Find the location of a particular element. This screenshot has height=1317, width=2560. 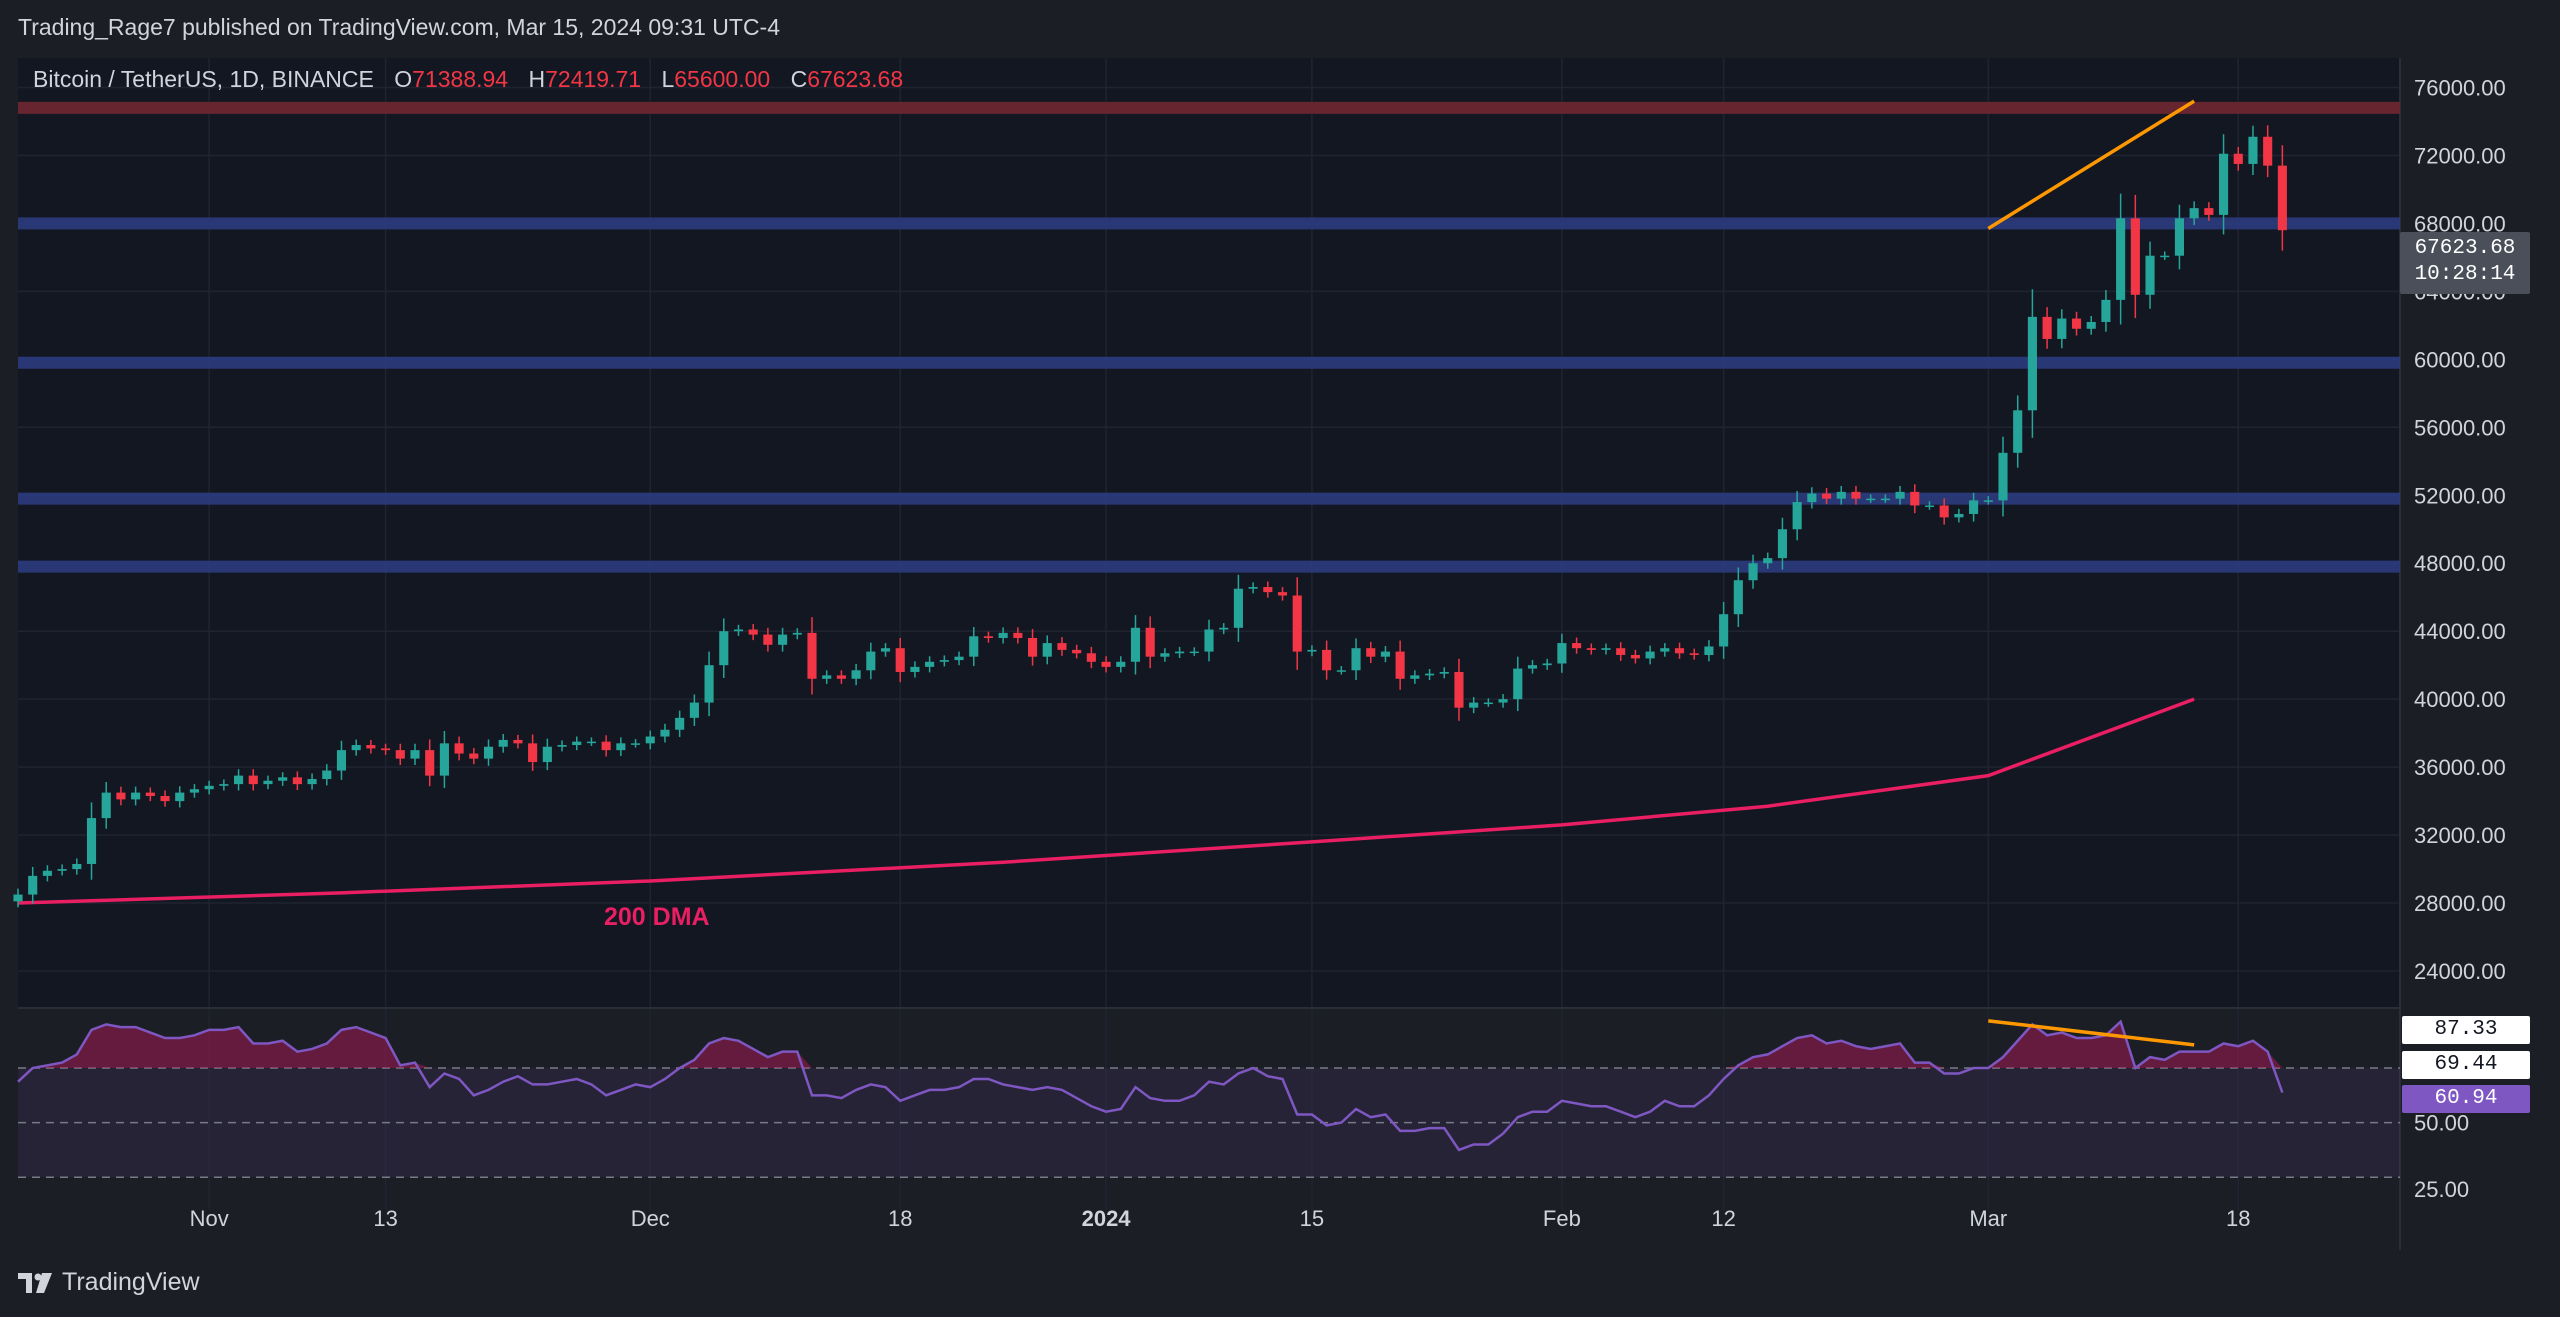

price-axis-tick: 24000.00 is located at coordinates (2460, 971).